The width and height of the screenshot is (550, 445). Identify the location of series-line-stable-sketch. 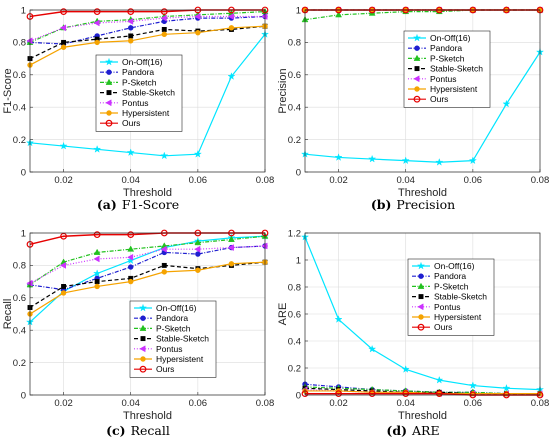
(147, 285).